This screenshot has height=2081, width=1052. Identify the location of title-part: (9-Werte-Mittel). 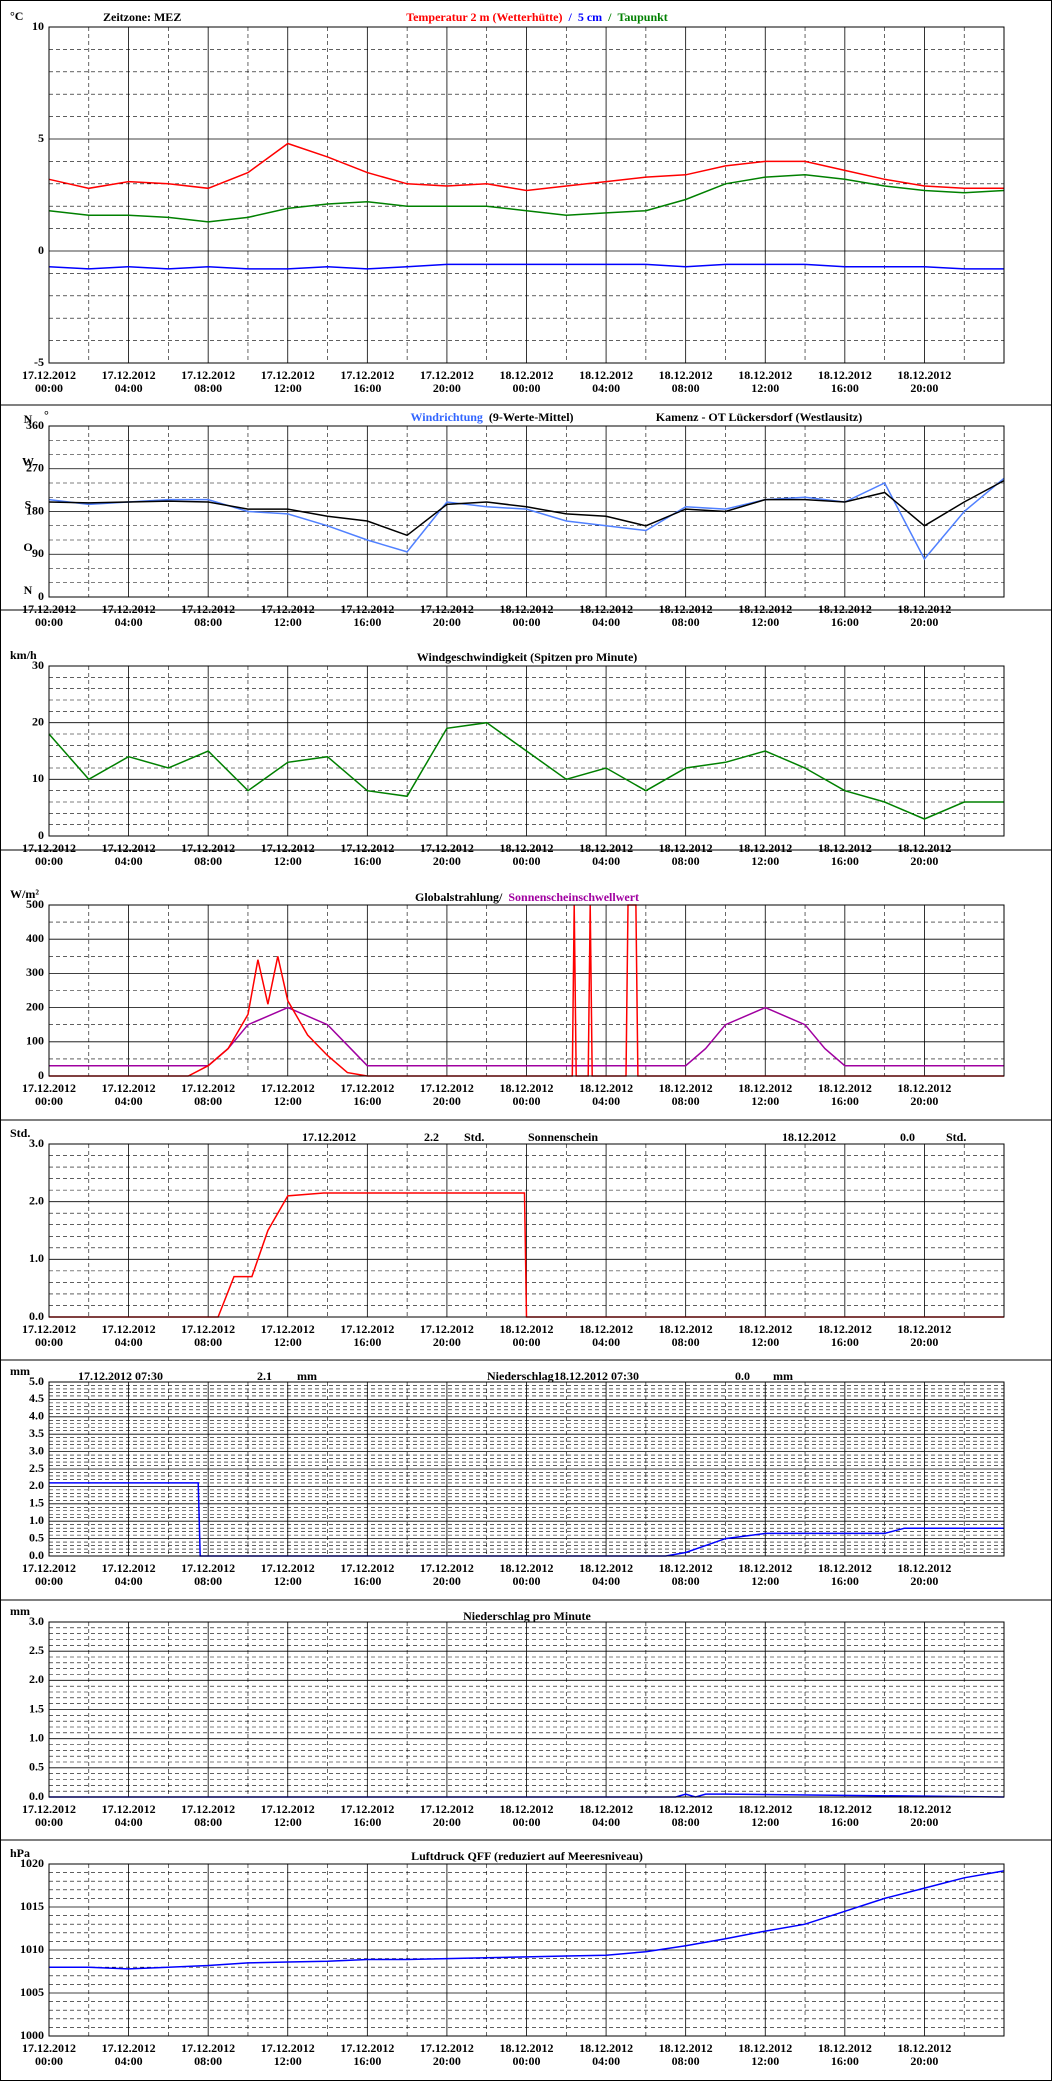
(531, 417).